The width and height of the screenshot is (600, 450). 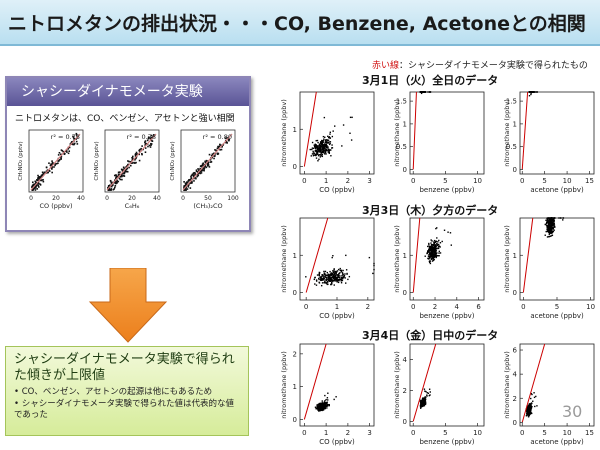 What do you see at coordinates (413, 307) in the screenshot?
I see `x-tick-label: 0` at bounding box center [413, 307].